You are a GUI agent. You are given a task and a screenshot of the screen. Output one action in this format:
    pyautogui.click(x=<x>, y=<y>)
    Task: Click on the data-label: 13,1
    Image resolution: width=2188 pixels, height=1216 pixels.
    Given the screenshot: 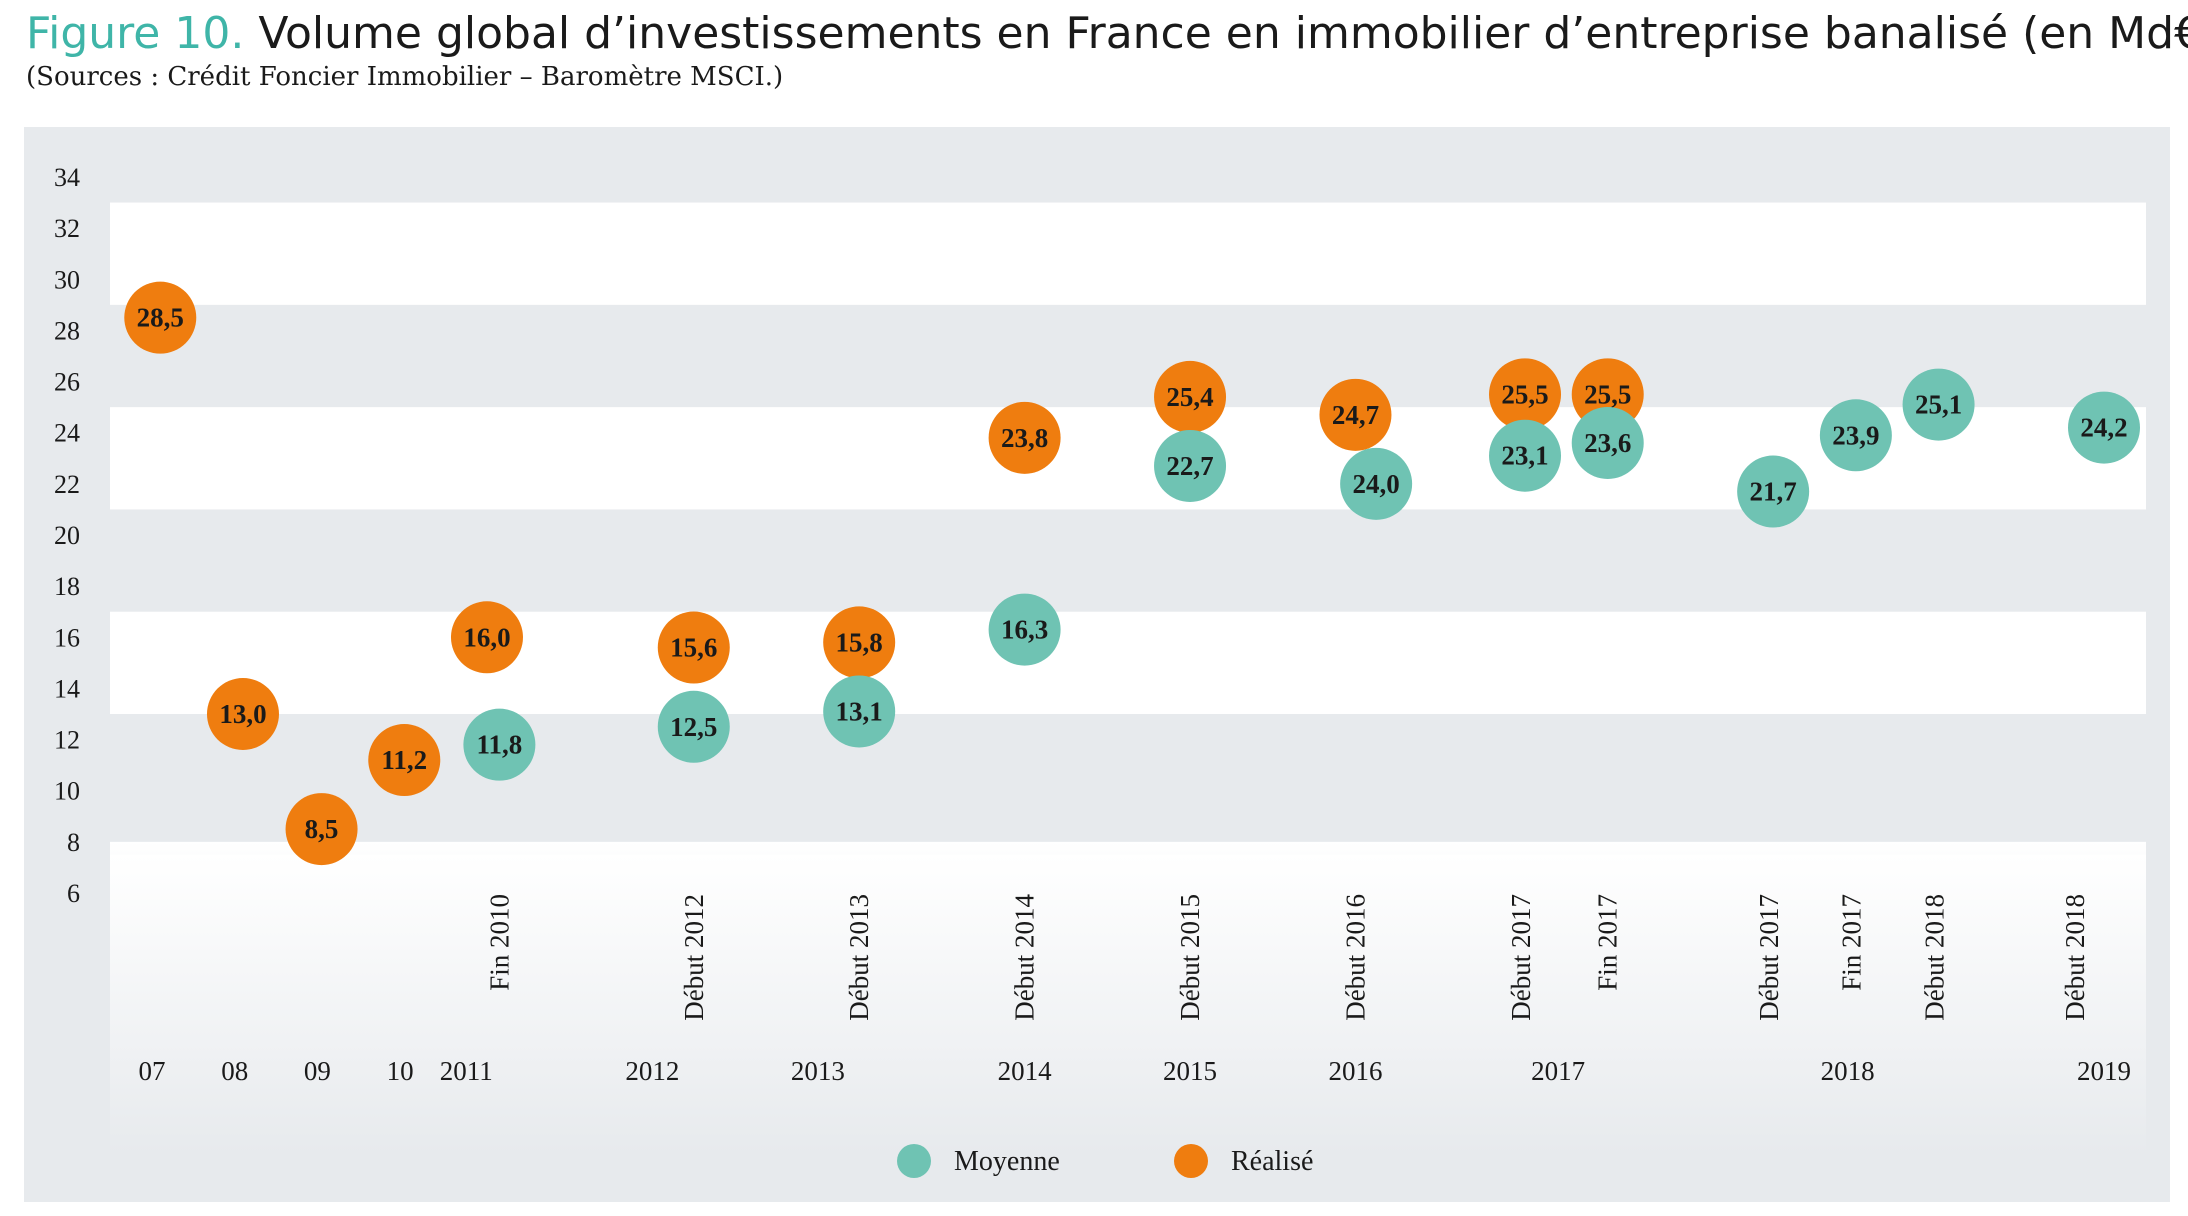 What is the action you would take?
    pyautogui.click(x=859, y=711)
    